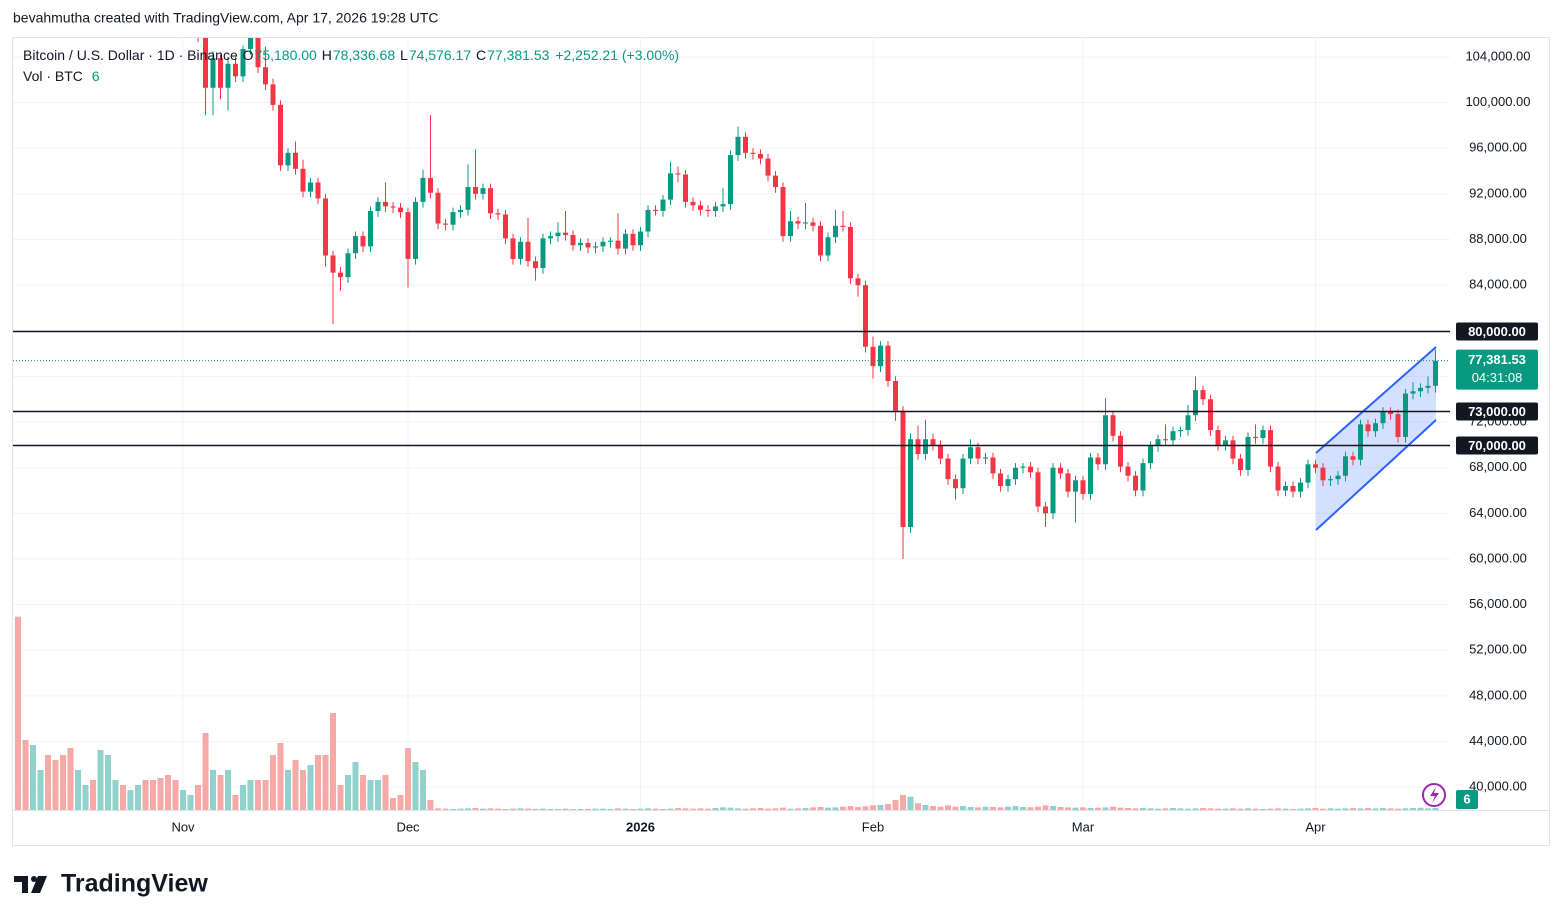  I want to click on logo: TradingView, so click(111, 884).